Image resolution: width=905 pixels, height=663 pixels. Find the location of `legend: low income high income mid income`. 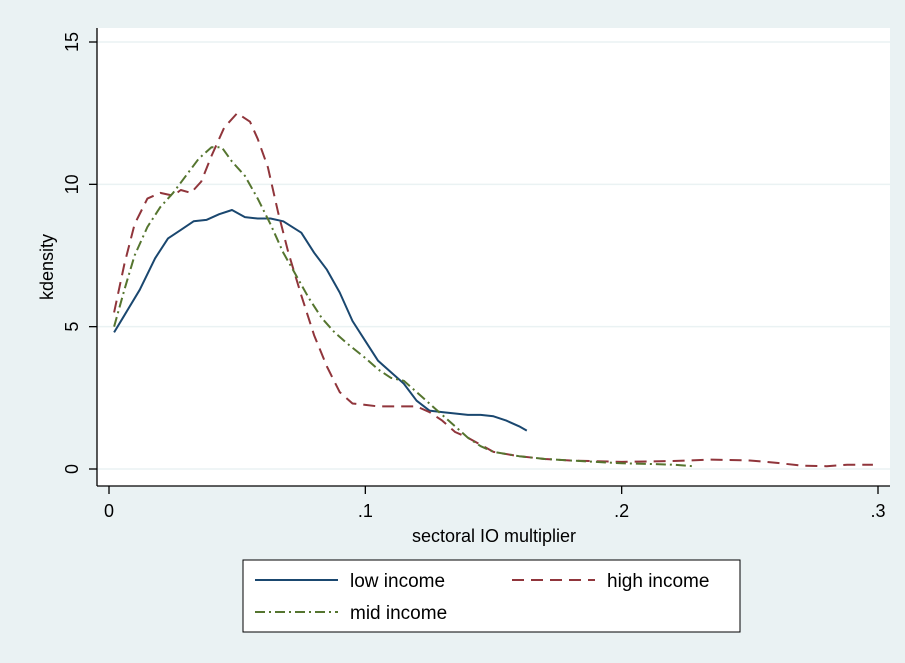

legend: low income high income mid income is located at coordinates (491, 596).